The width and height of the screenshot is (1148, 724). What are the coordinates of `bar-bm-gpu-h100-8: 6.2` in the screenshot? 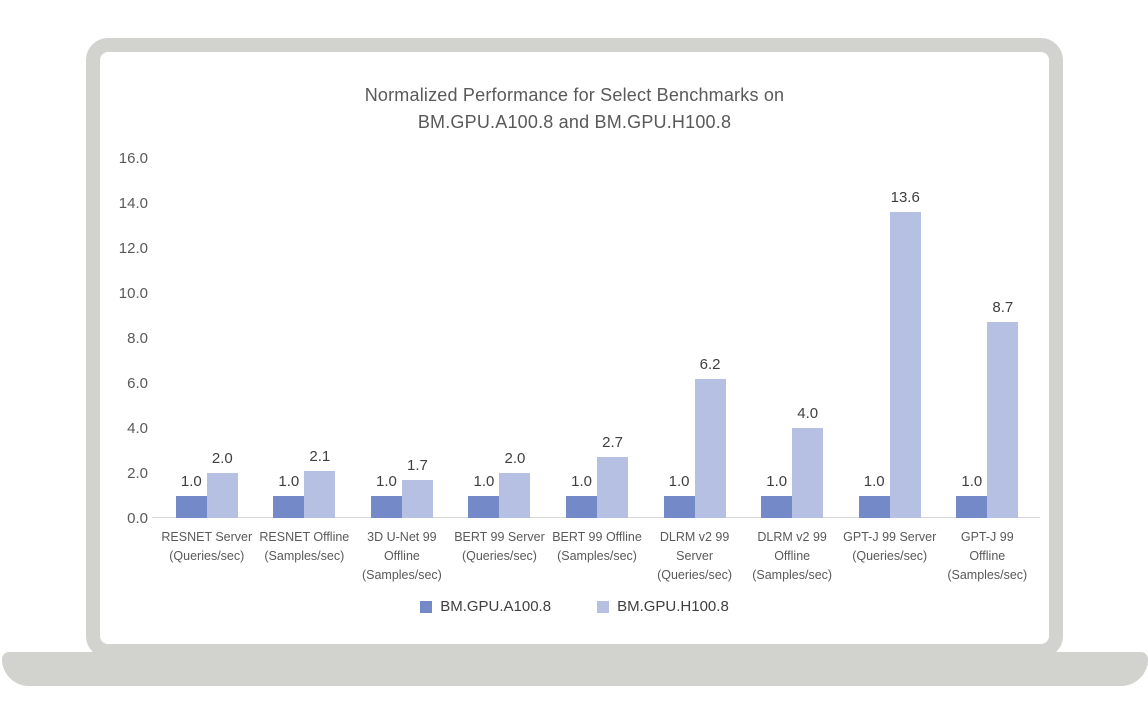 It's located at (710, 437).